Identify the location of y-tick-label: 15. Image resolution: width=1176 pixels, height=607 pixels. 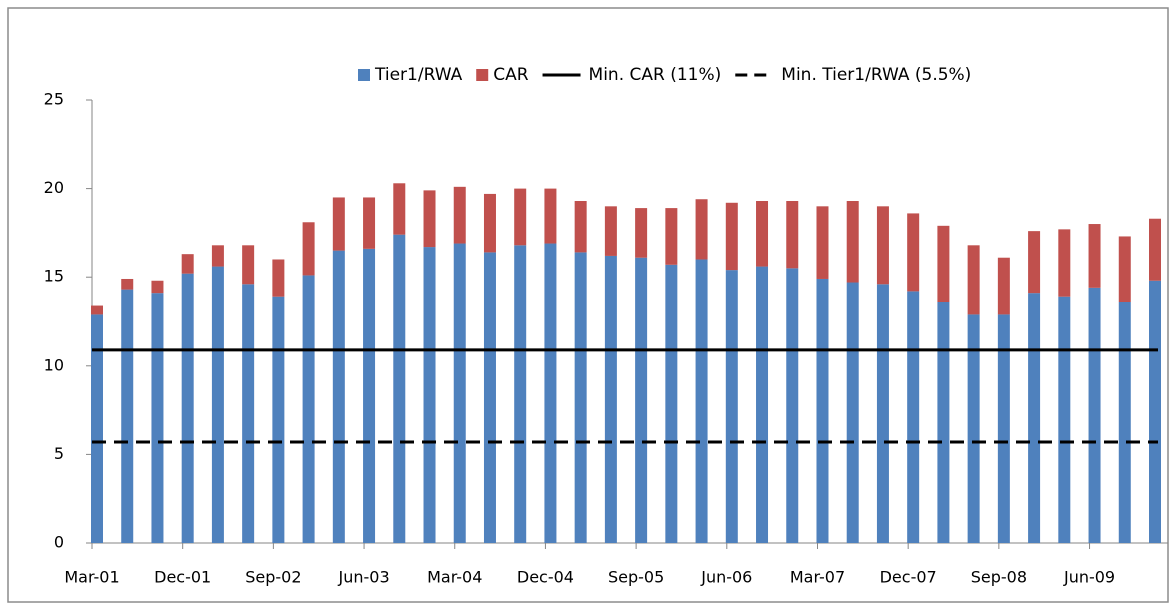
(54, 276).